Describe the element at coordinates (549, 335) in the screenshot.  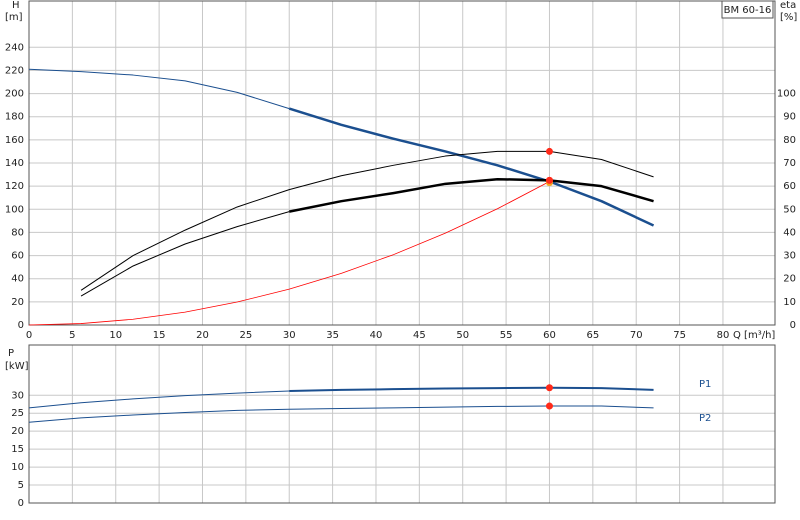
I see `x-tick-label: 60` at that location.